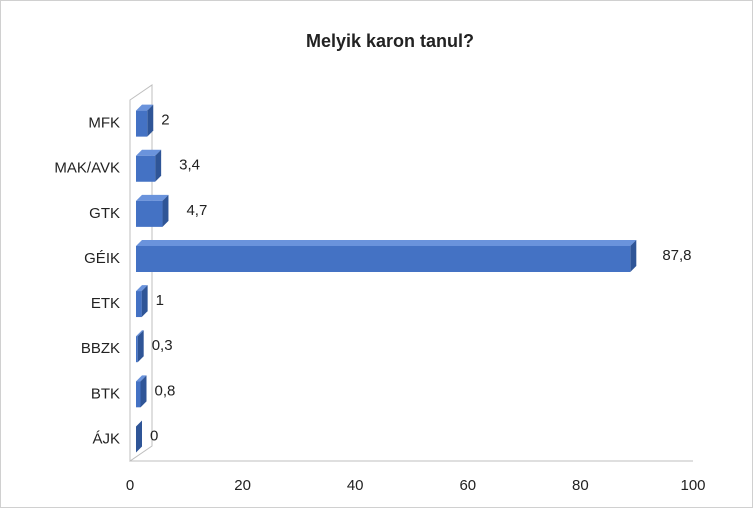 Image resolution: width=753 pixels, height=508 pixels. Describe the element at coordinates (100, 348) in the screenshot. I see `y-tick-label: BBZK` at that location.